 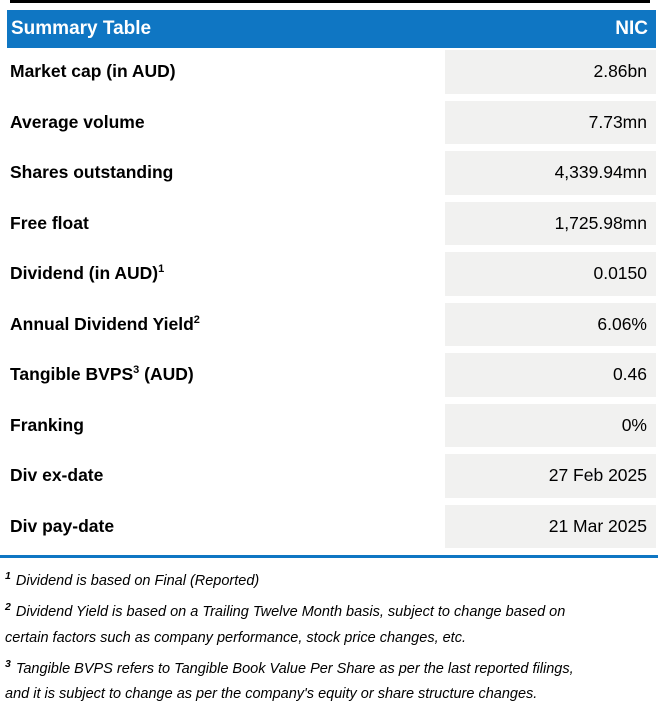 I want to click on footnote-1-sup: 1, so click(x=8, y=576).